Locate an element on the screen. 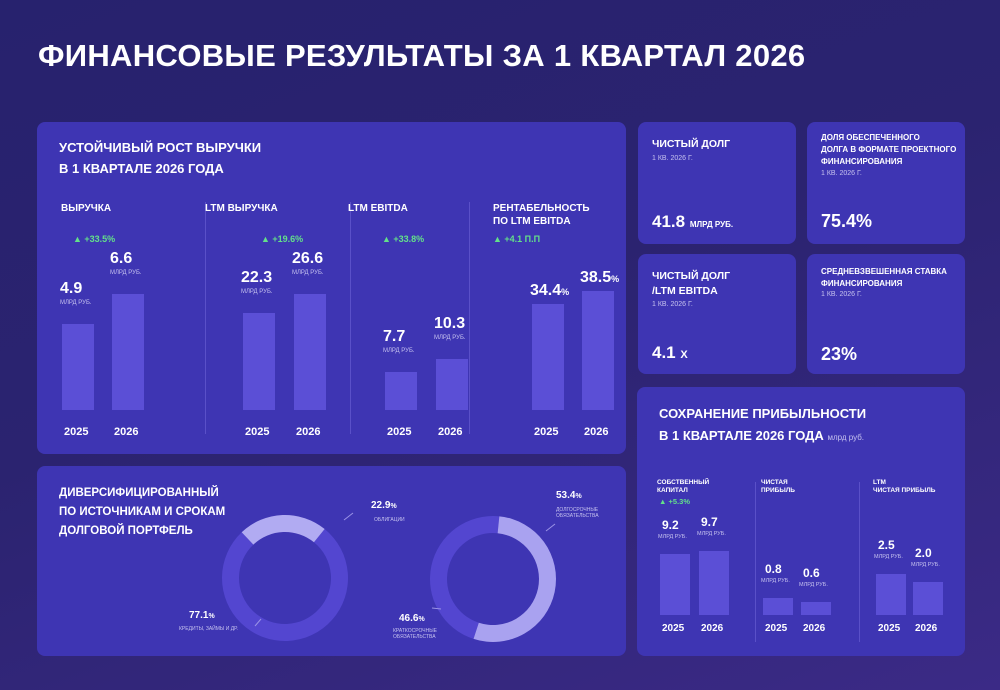  value-number: 9.7 is located at coordinates (709, 522).